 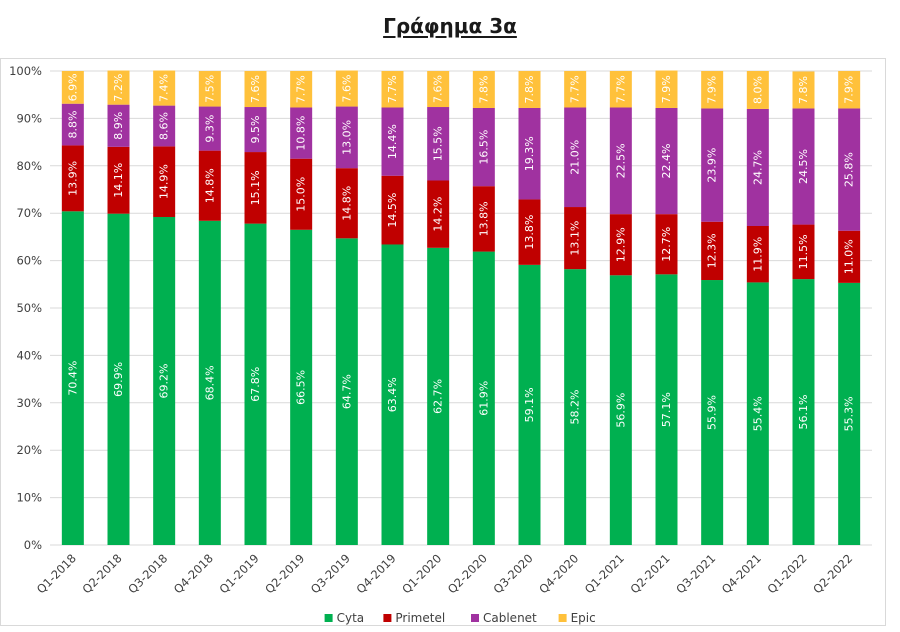 I want to click on data-label: 8.9%, so click(x=118, y=126).